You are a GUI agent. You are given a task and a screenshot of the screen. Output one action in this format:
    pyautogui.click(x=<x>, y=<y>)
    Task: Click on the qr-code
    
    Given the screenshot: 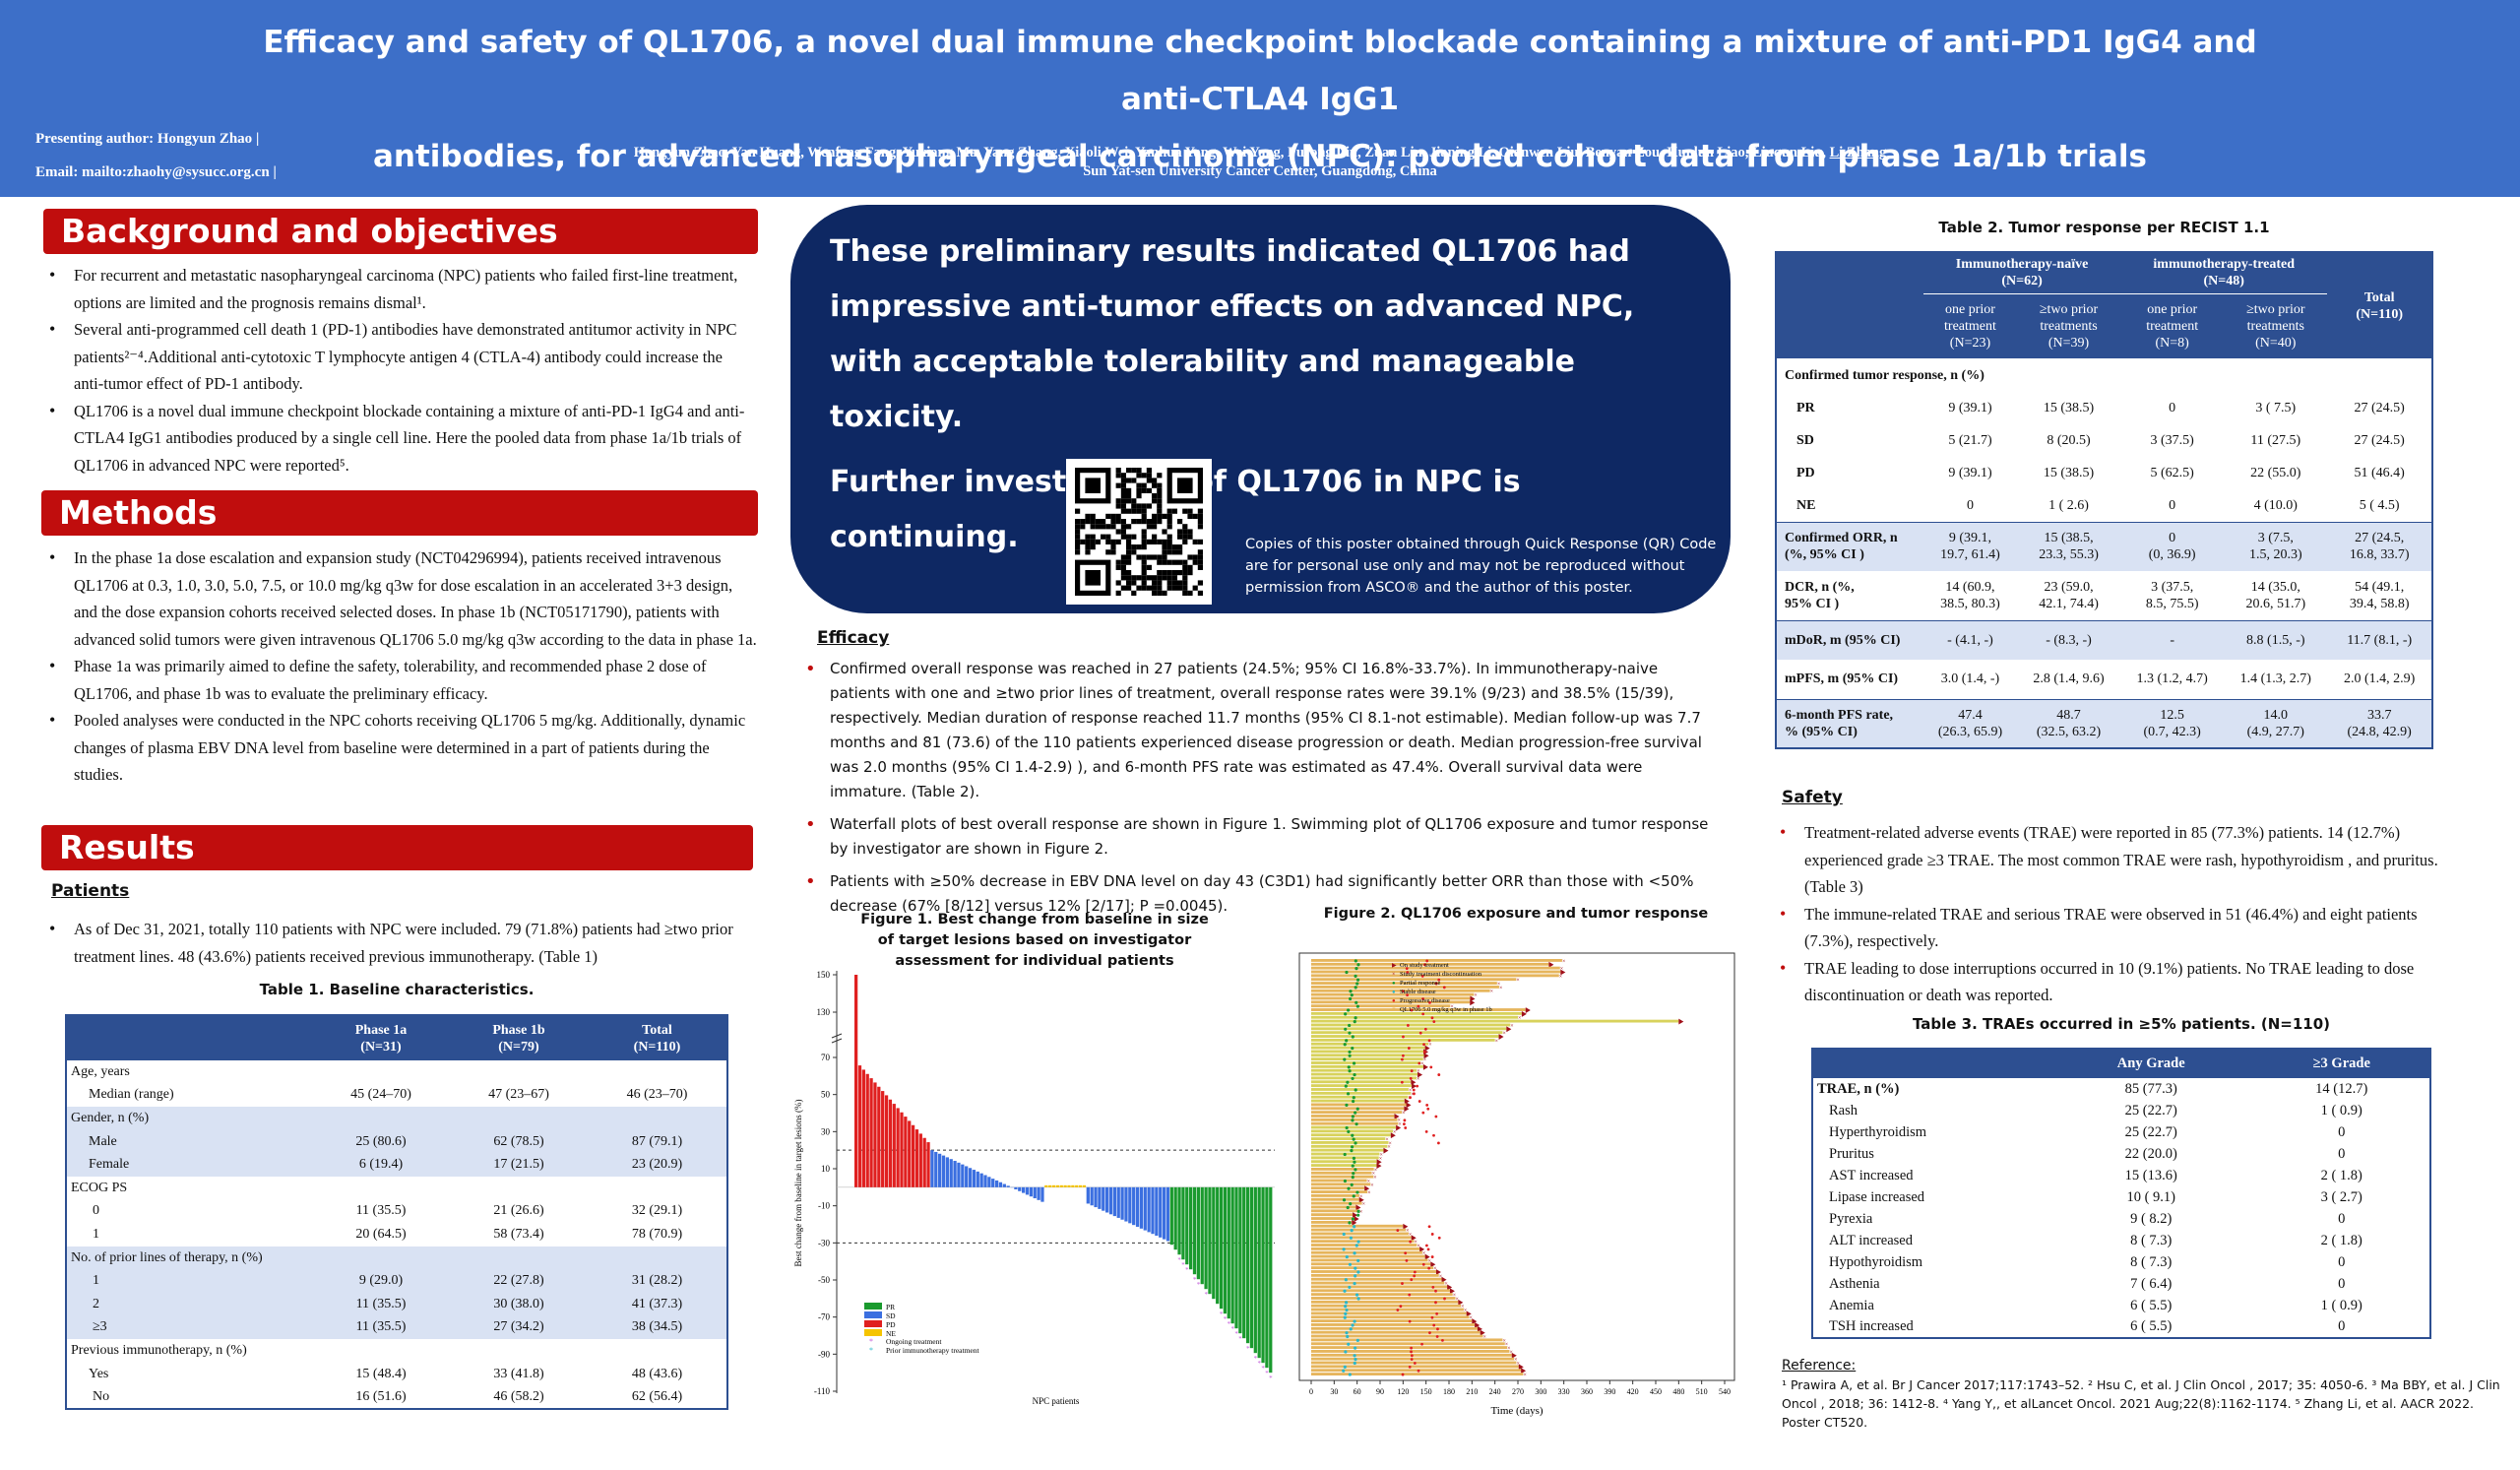 What is the action you would take?
    pyautogui.click(x=1139, y=532)
    